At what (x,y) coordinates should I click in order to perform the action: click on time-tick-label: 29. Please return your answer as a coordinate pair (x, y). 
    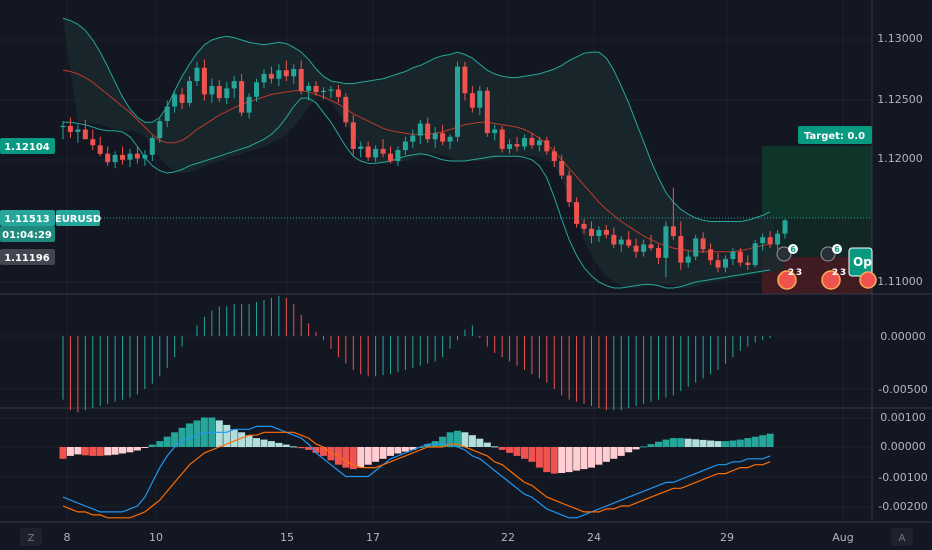
    Looking at the image, I should click on (727, 537).